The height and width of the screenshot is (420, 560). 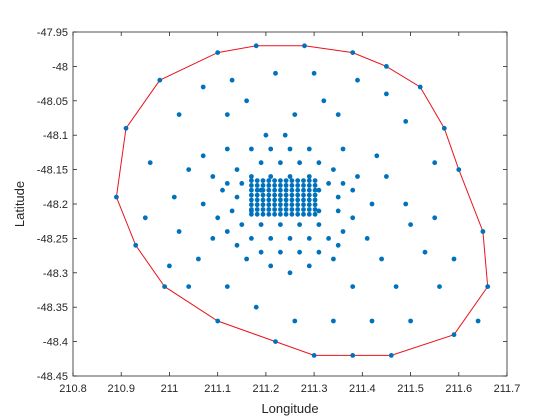 I want to click on x-tick-label: 210.9, so click(x=121, y=389).